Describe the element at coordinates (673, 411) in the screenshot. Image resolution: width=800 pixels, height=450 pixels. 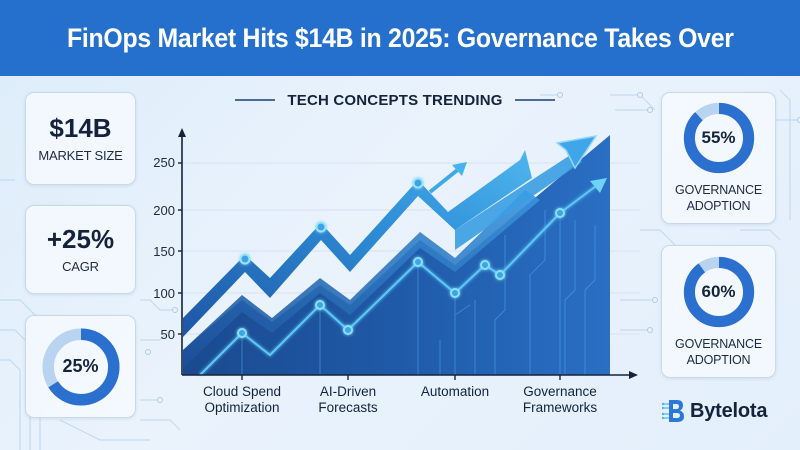
I see `b-circuit-logo-icon` at that location.